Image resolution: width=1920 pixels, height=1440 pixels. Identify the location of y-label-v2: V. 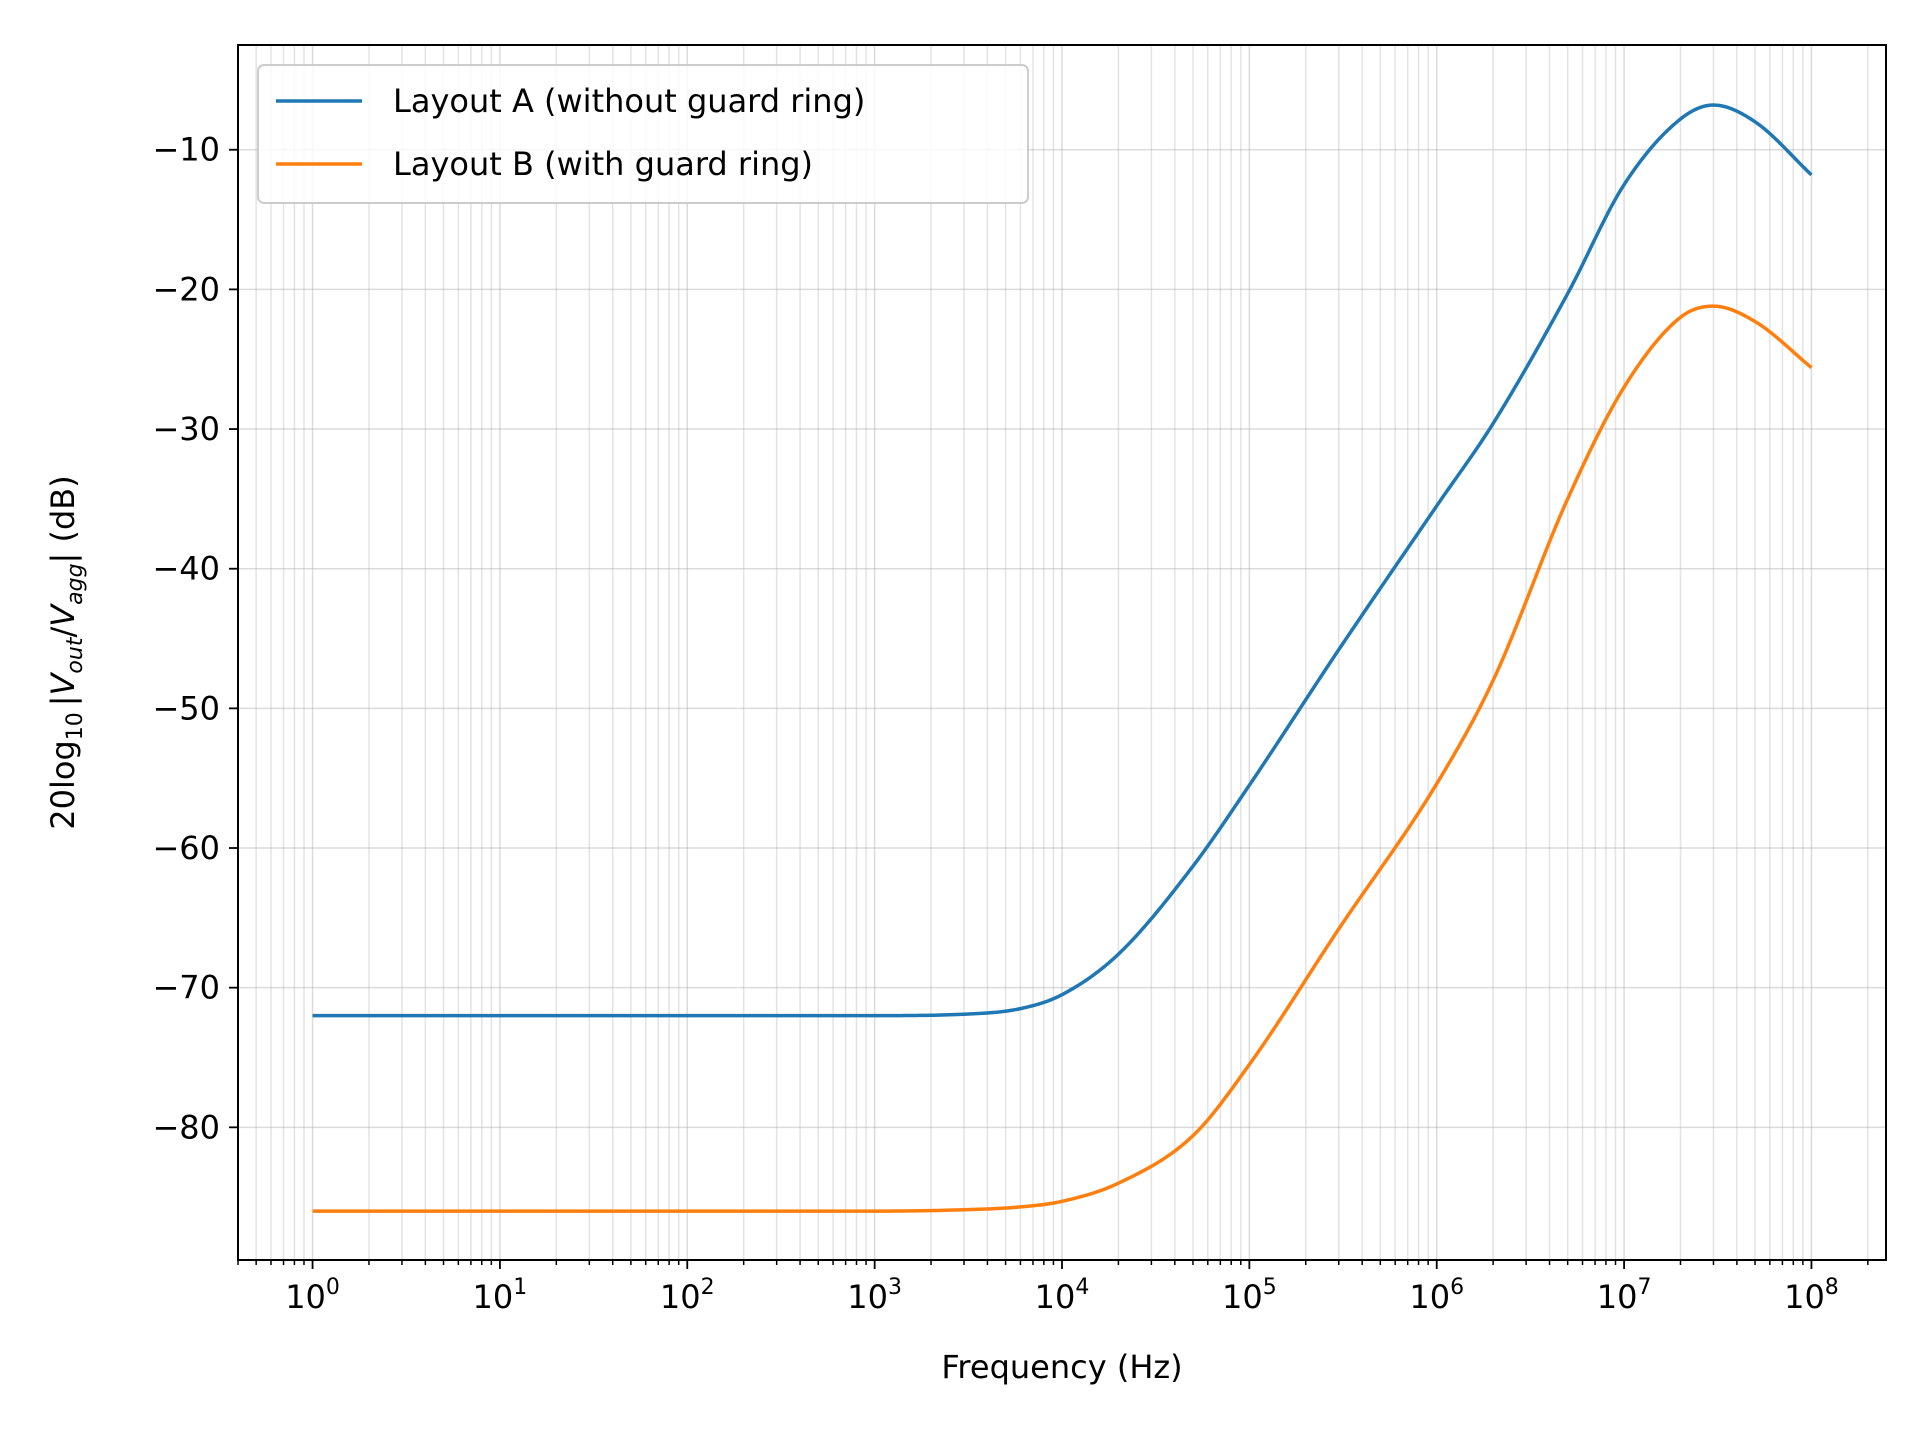
(63, 615).